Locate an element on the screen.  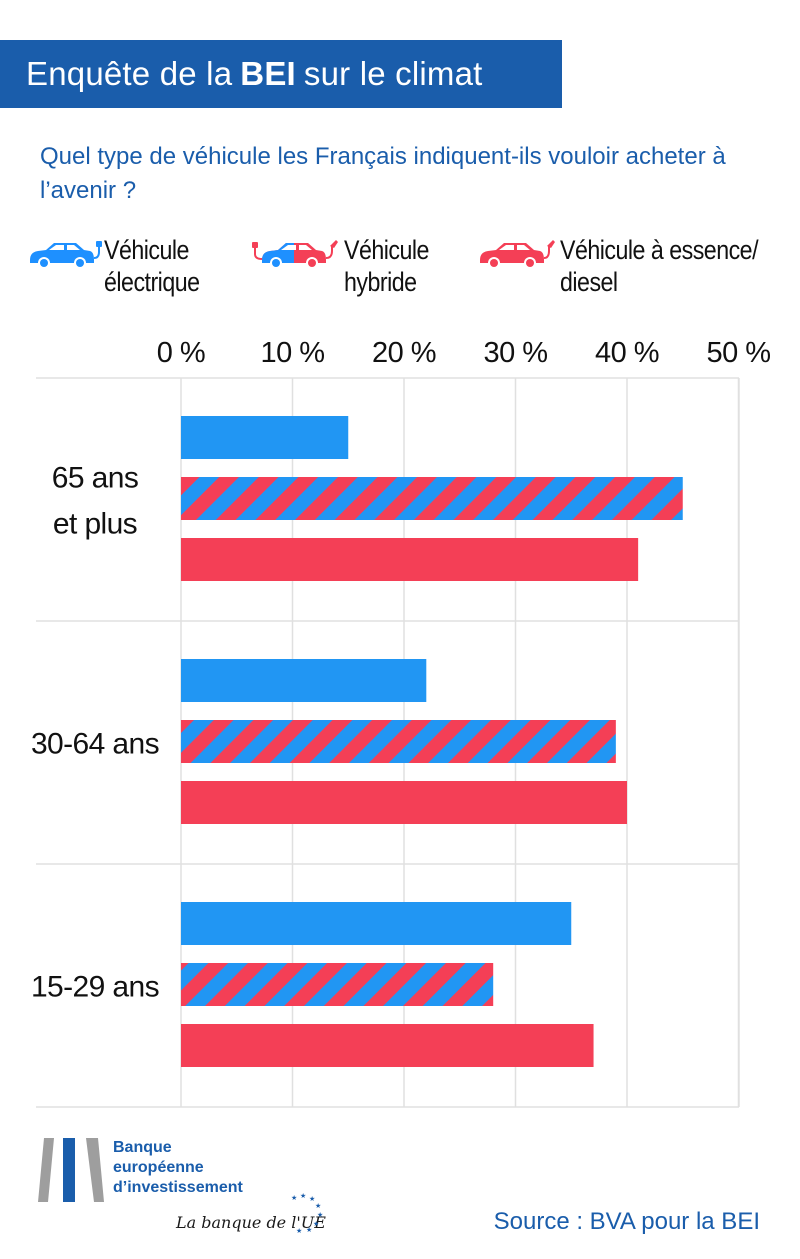
x-tick-label: 20 % is located at coordinates (404, 353).